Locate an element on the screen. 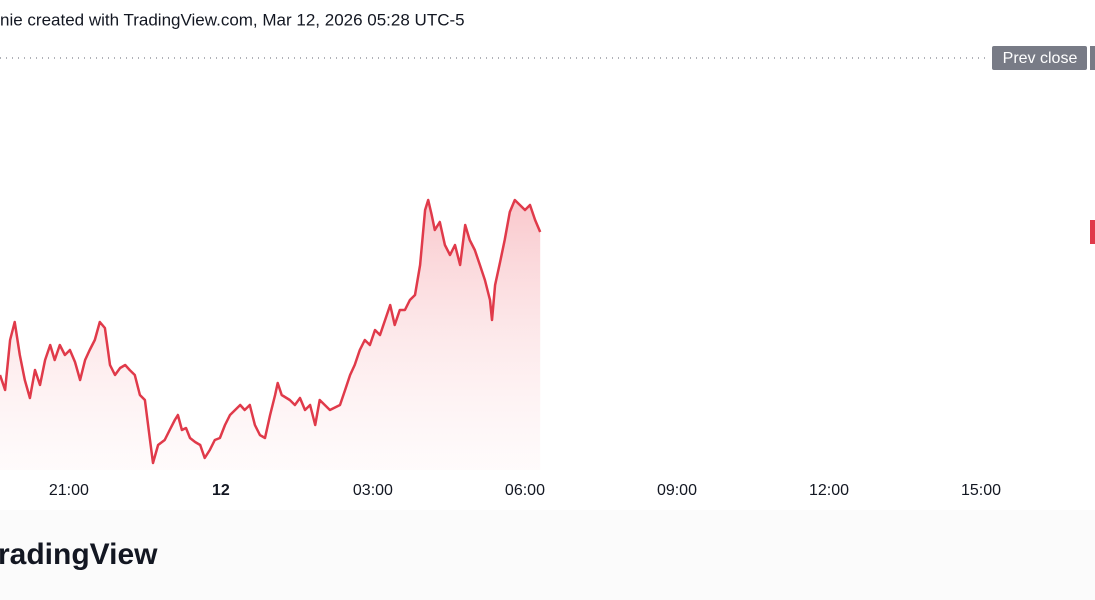  x-tick-label: 09:00 is located at coordinates (677, 490).